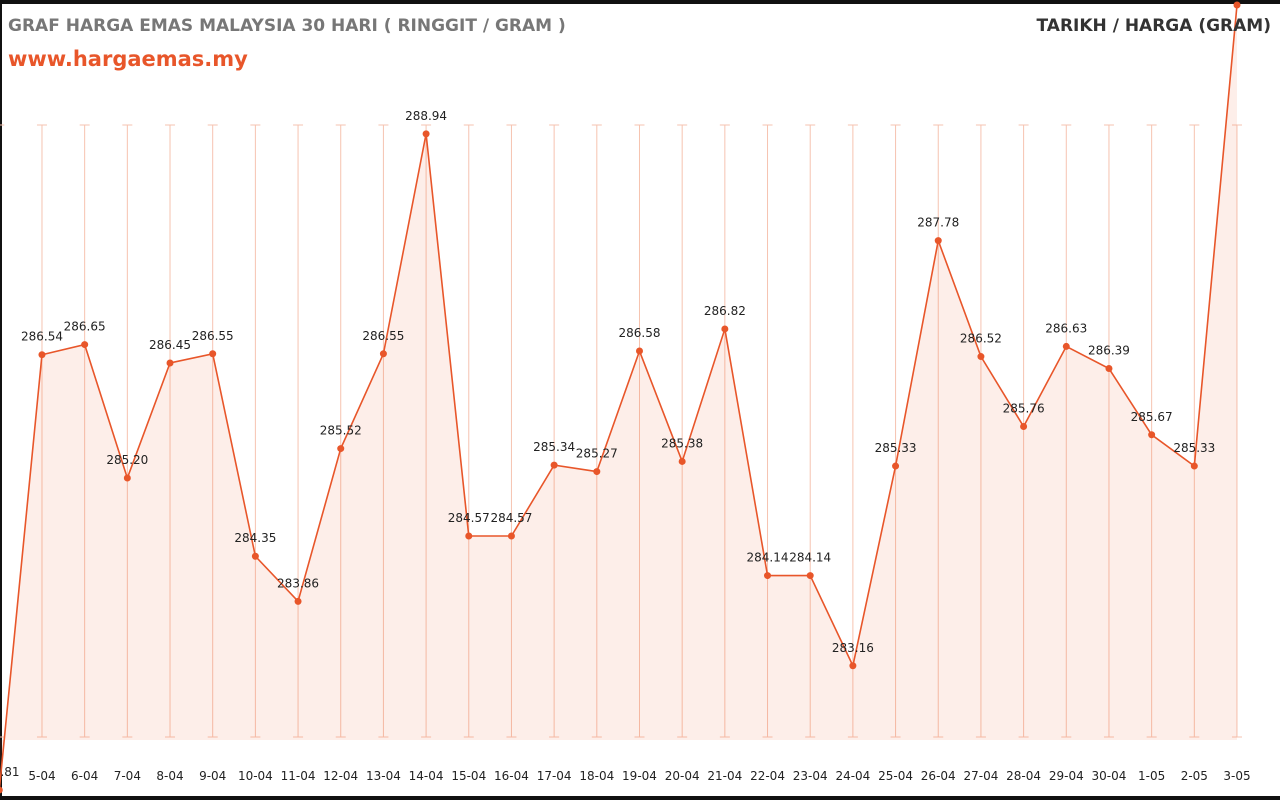 Image resolution: width=1280 pixels, height=800 pixels. Describe the element at coordinates (85, 327) in the screenshot. I see `value-label: 286.65` at that location.